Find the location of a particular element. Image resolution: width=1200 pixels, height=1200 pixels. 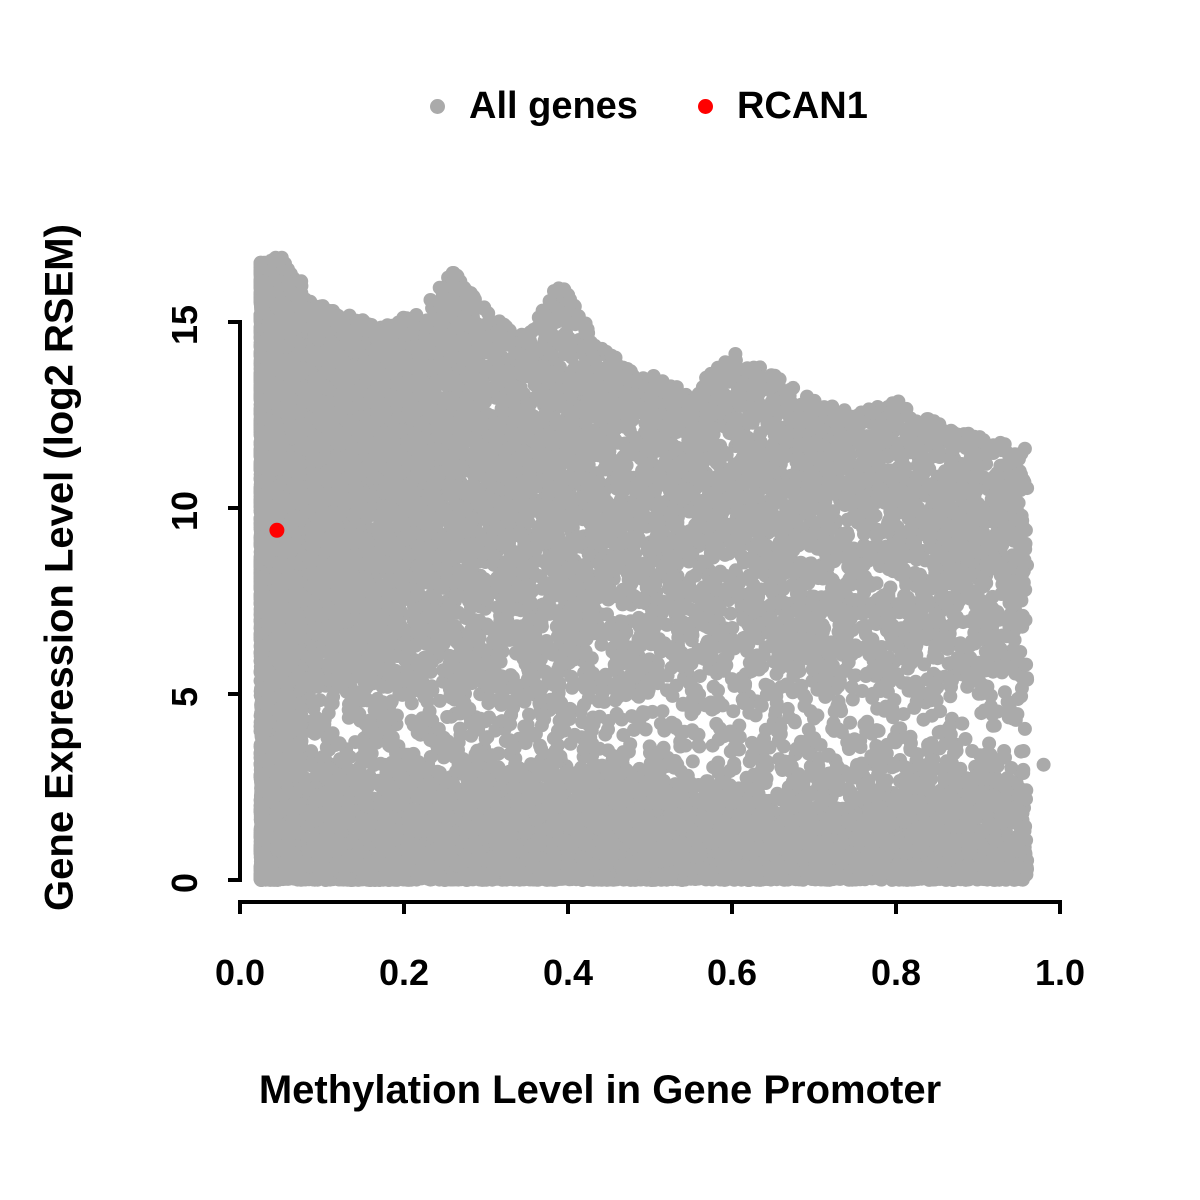

legend-marker-rcan1 is located at coordinates (705, 106).